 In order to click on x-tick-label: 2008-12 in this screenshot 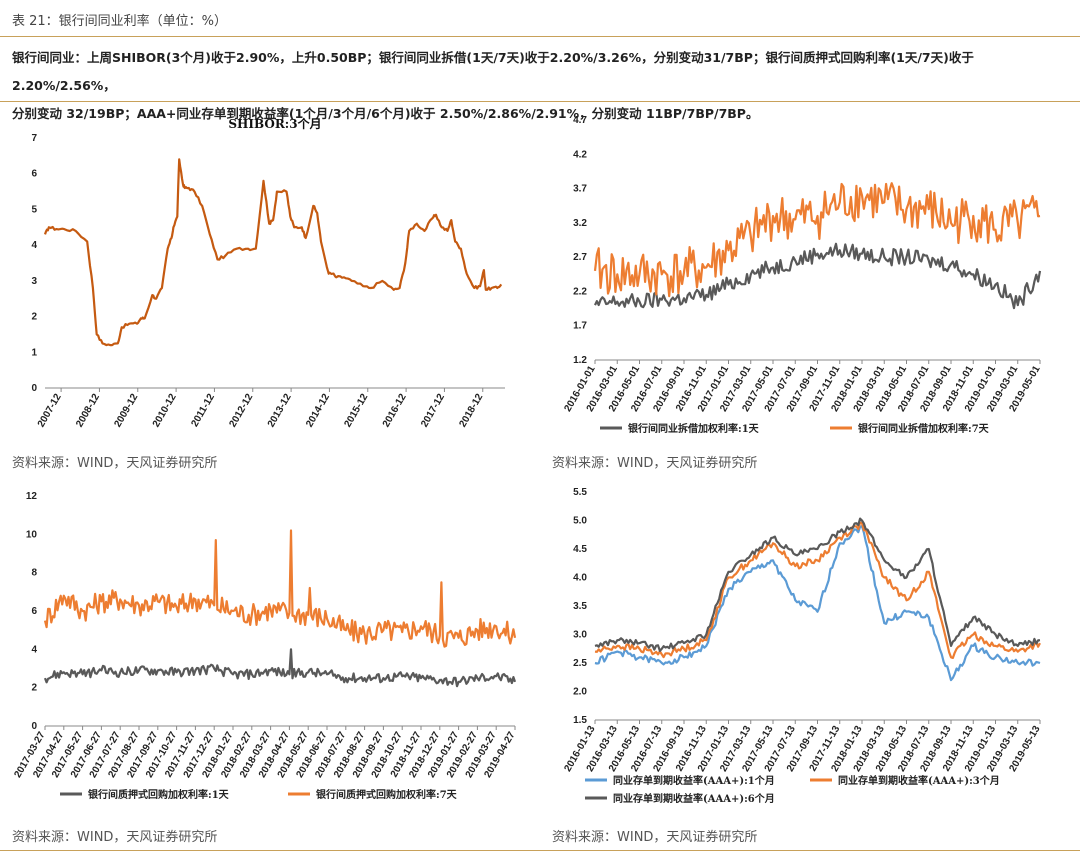, I will do `click(88, 411)`.